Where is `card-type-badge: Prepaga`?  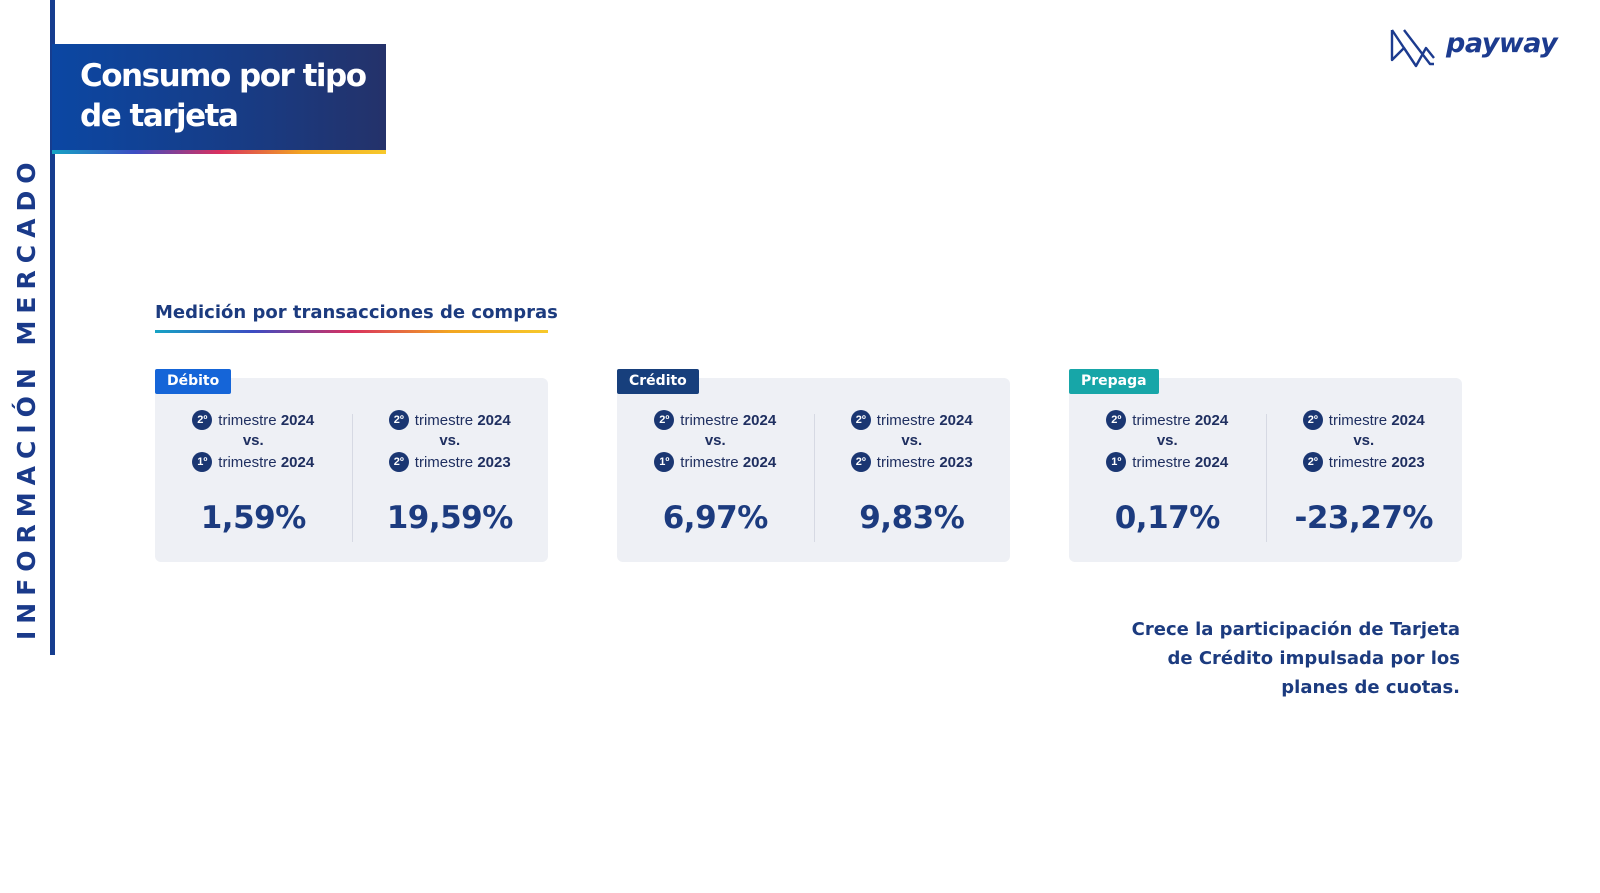 card-type-badge: Prepaga is located at coordinates (1114, 381).